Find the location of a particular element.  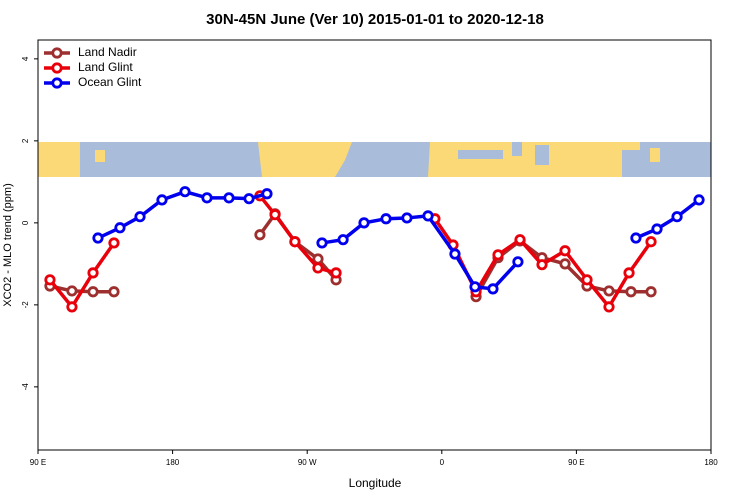

y-axis-label: XCO2 - MLO trend (ppm) is located at coordinates (8, 244).